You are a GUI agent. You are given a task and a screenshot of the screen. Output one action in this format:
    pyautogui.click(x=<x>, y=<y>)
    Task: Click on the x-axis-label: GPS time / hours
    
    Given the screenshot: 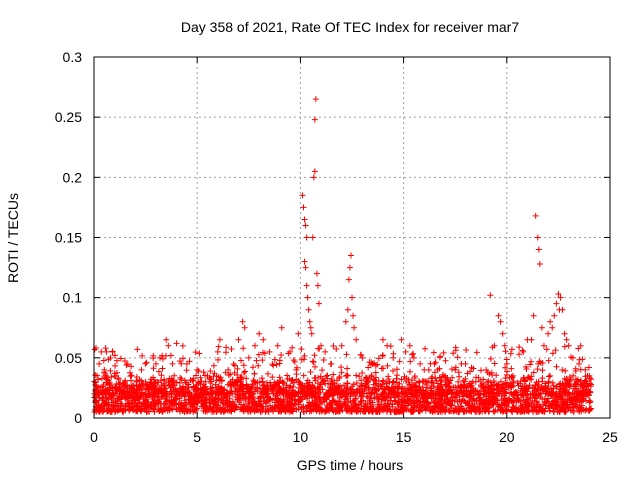 What is the action you would take?
    pyautogui.click(x=350, y=465)
    